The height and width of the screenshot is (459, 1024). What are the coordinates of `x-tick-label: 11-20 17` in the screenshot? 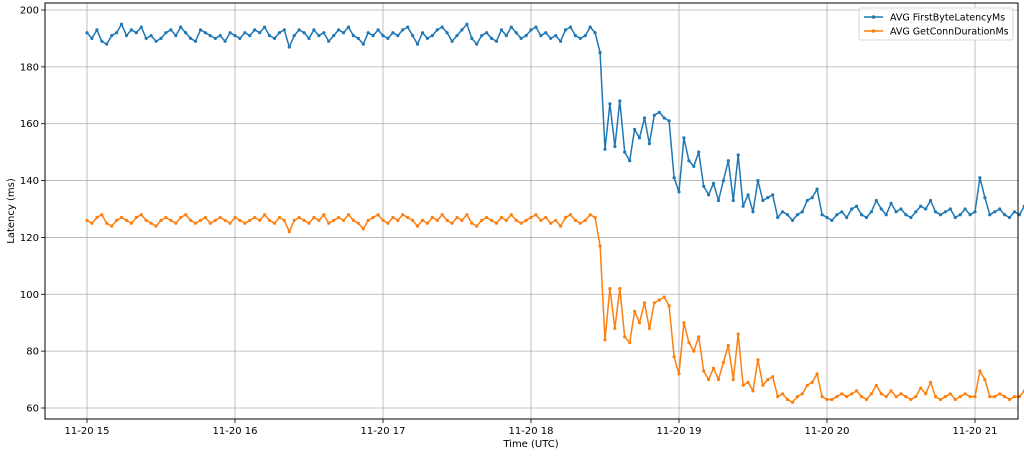 It's located at (383, 431).